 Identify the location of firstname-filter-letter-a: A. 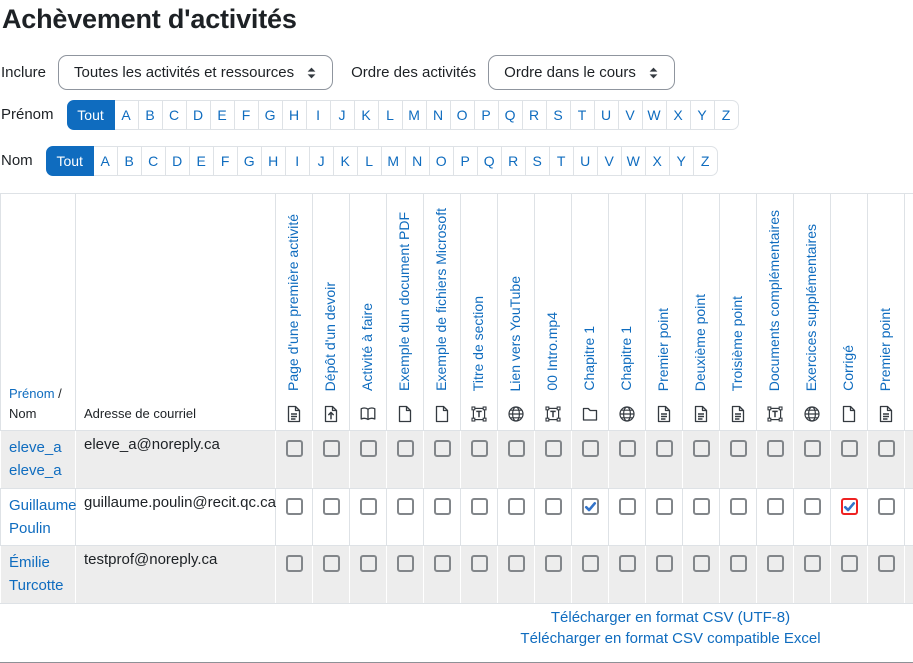
(126, 115).